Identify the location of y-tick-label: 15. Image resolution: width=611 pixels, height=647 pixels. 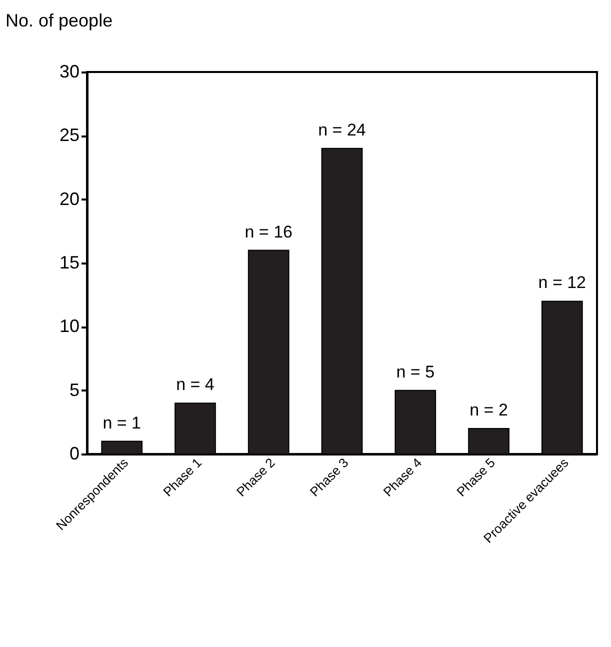
(69, 262).